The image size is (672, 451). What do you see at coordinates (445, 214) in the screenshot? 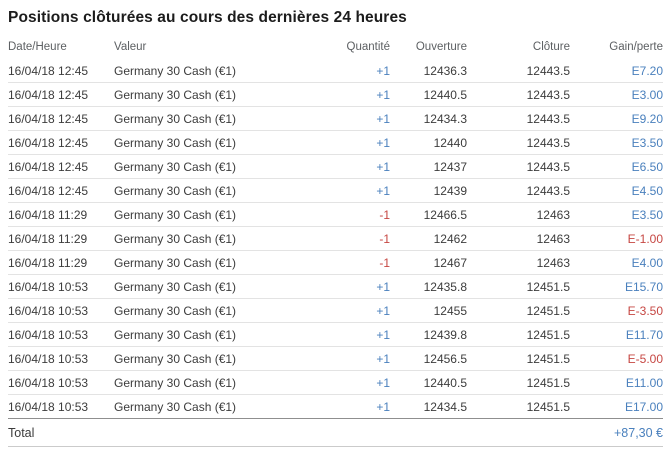
I see `cell-open: 12466.5` at bounding box center [445, 214].